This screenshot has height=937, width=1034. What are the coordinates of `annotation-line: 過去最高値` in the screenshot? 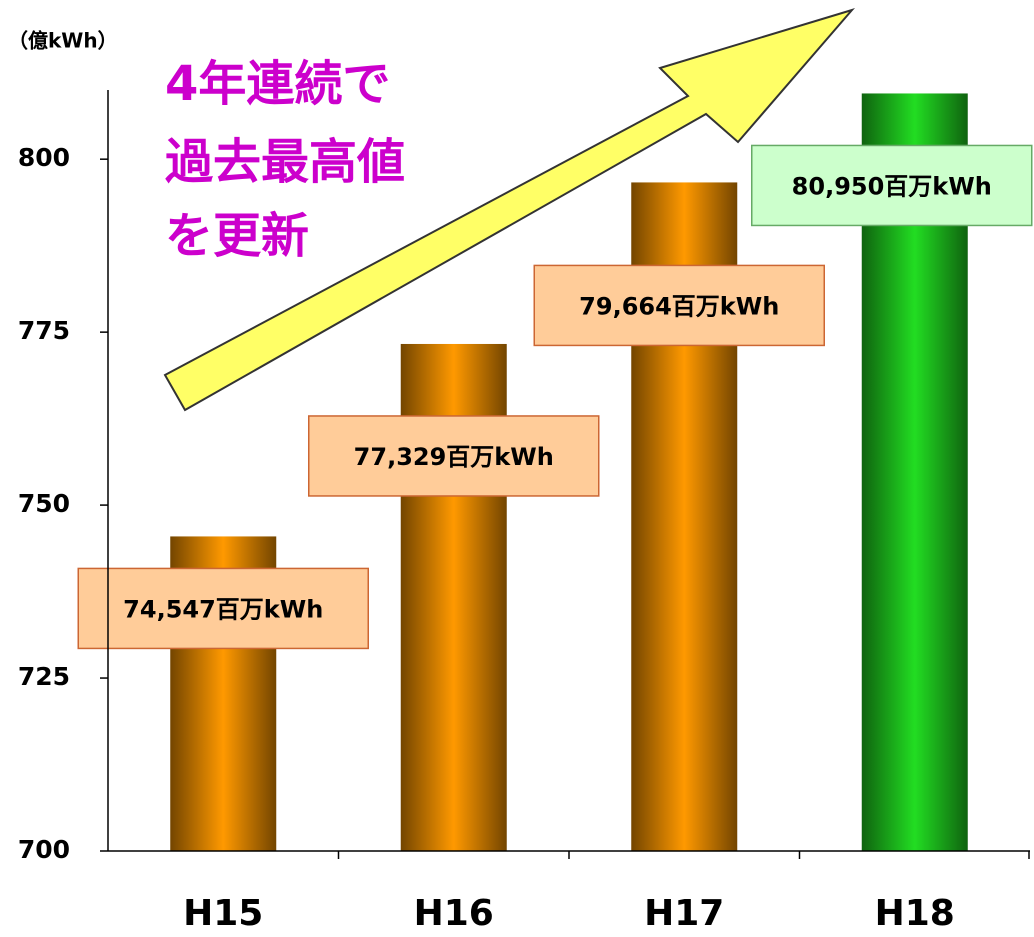 It's located at (285, 162).